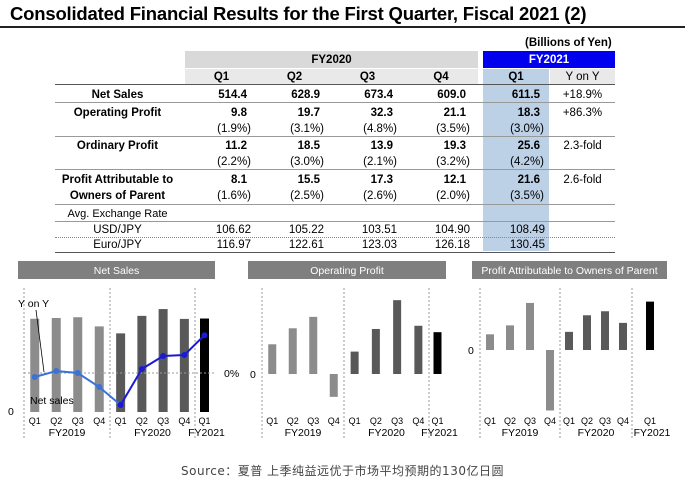 This screenshot has height=482, width=685. I want to click on chart0-yoy-zero-label: 0%, so click(231, 374).